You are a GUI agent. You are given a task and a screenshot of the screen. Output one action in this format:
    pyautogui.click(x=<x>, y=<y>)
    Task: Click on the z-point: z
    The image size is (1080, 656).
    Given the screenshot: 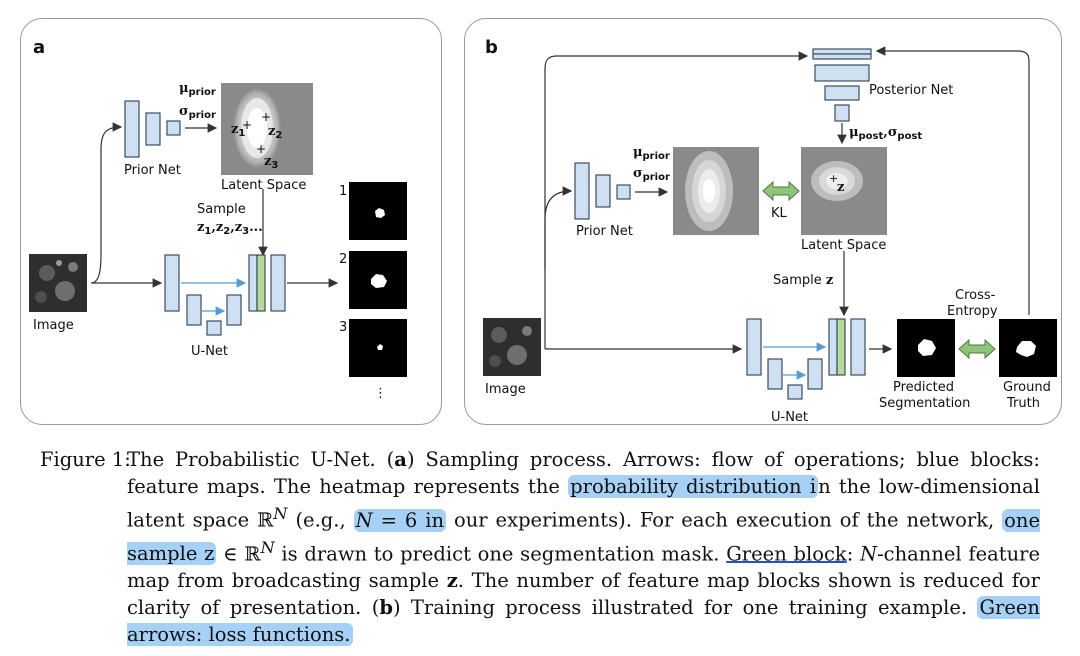 What is the action you would take?
    pyautogui.click(x=840, y=187)
    